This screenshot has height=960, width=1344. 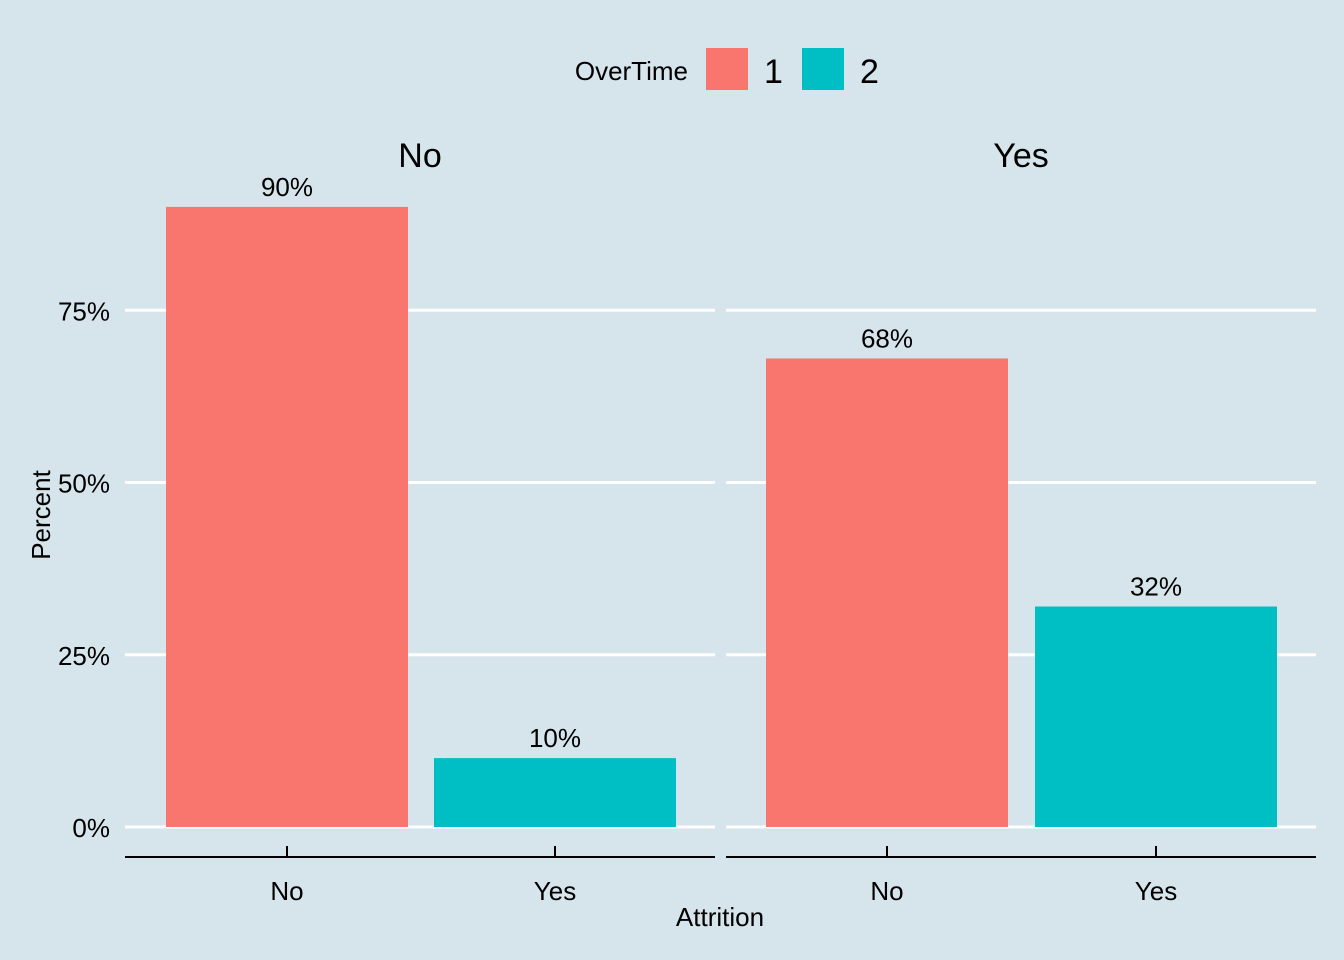 I want to click on y-tick-label: 75%, so click(x=84, y=311).